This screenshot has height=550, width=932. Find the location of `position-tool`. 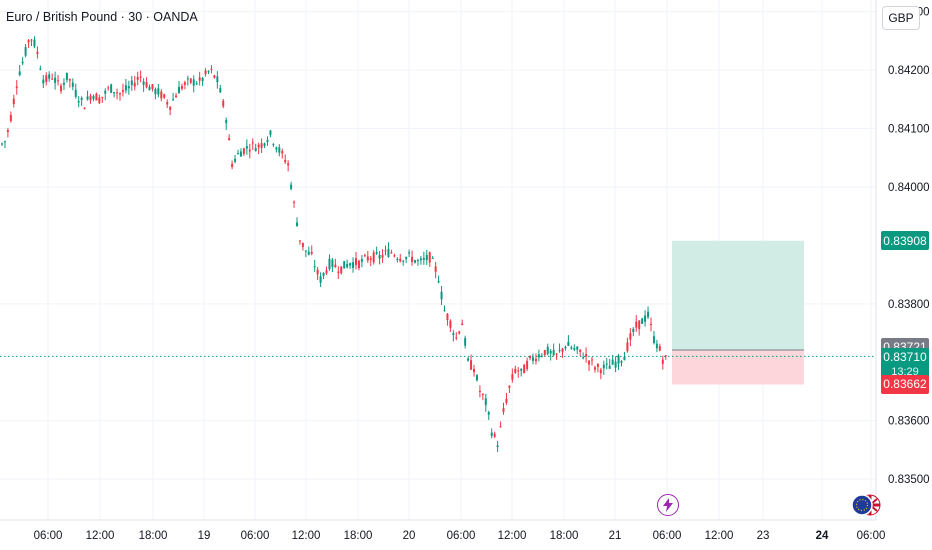

position-tool is located at coordinates (738, 312).